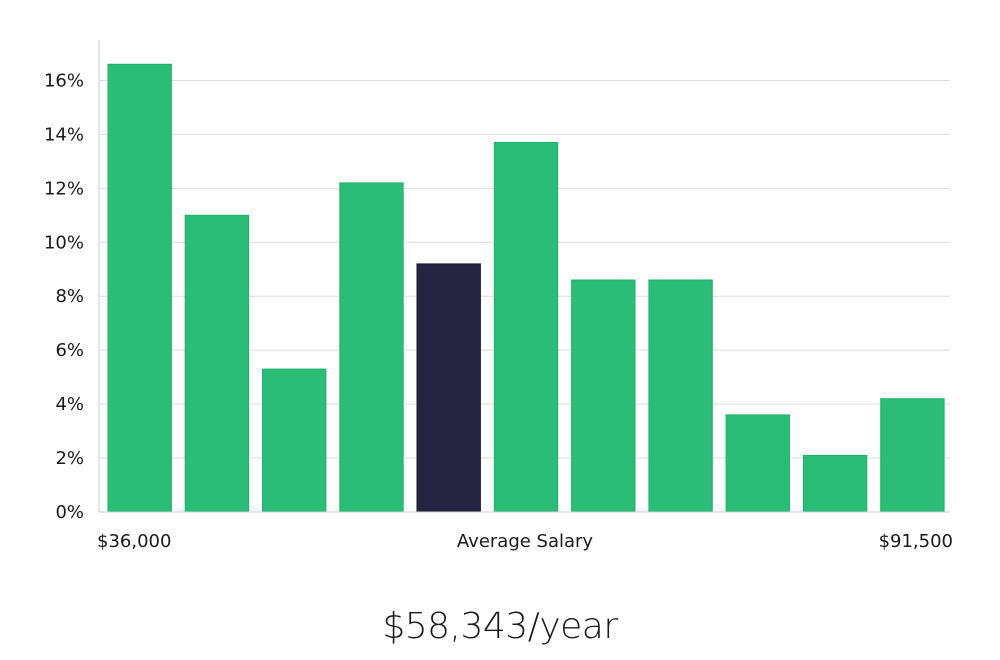 The image size is (1000, 660). What do you see at coordinates (69, 404) in the screenshot?
I see `y-tick-label: 4%` at bounding box center [69, 404].